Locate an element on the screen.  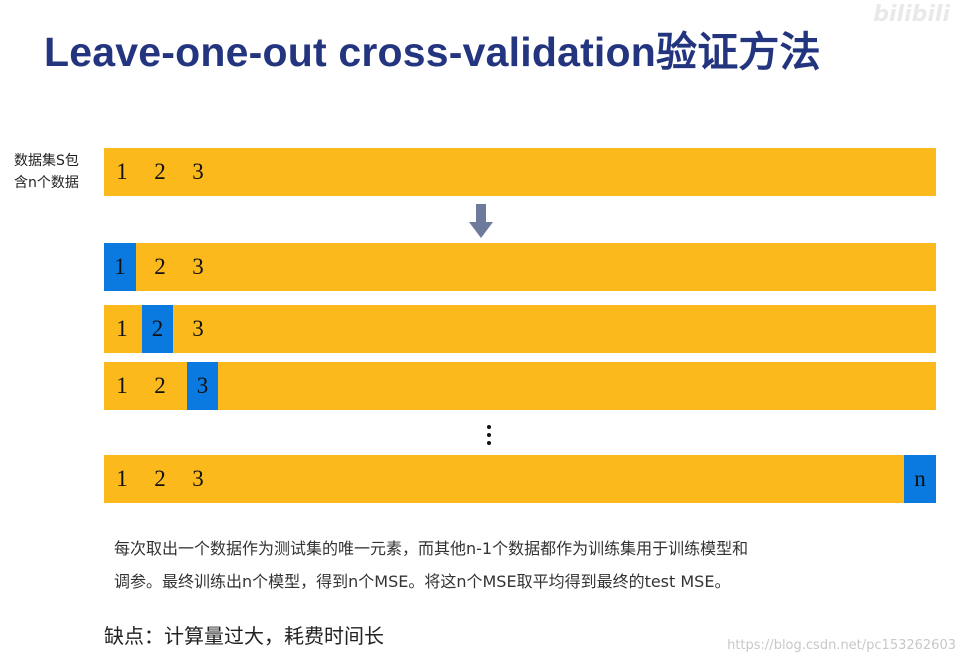
dataset-label-line1: 数据集S包 is located at coordinates (46, 161).